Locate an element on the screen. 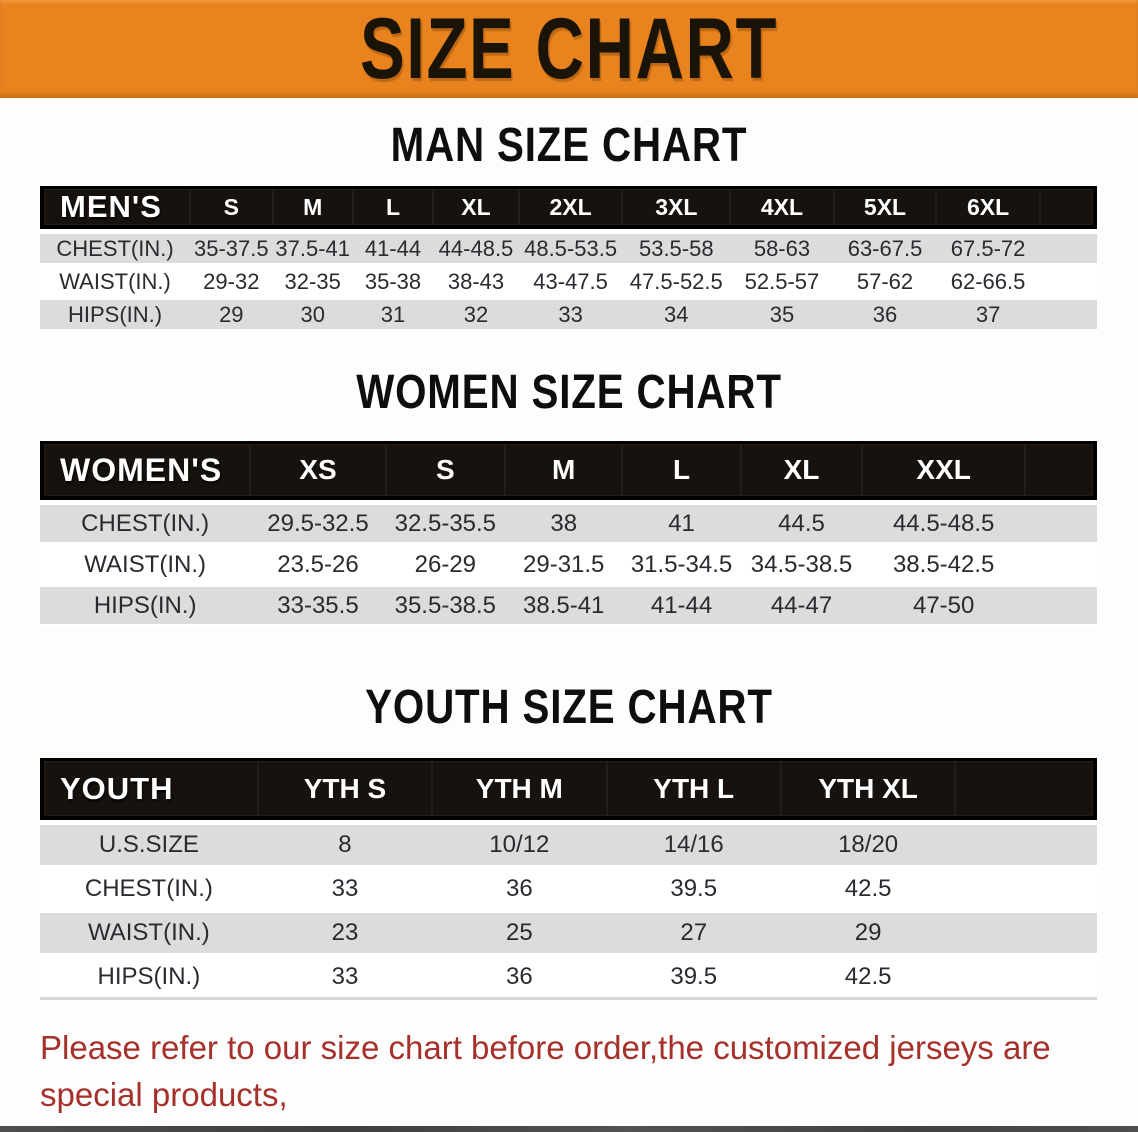 The image size is (1138, 1132). men-column-header: 5XL is located at coordinates (885, 207).